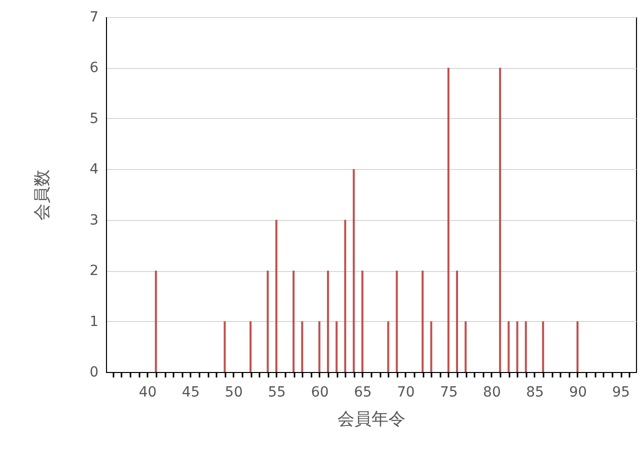 The width and height of the screenshot is (643, 455). Describe the element at coordinates (406, 392) in the screenshot. I see `x-tick-label: 70` at that location.